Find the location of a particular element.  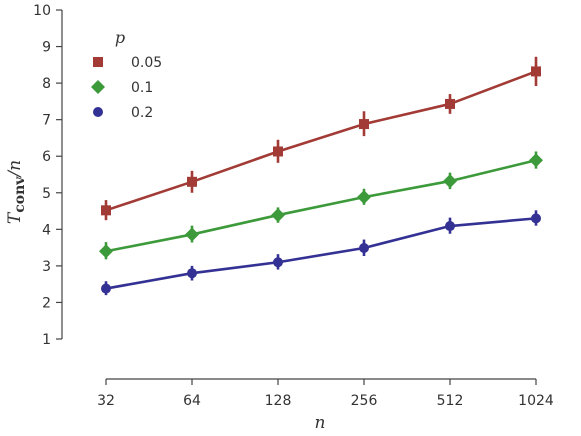

x-axis-title: n is located at coordinates (320, 423).